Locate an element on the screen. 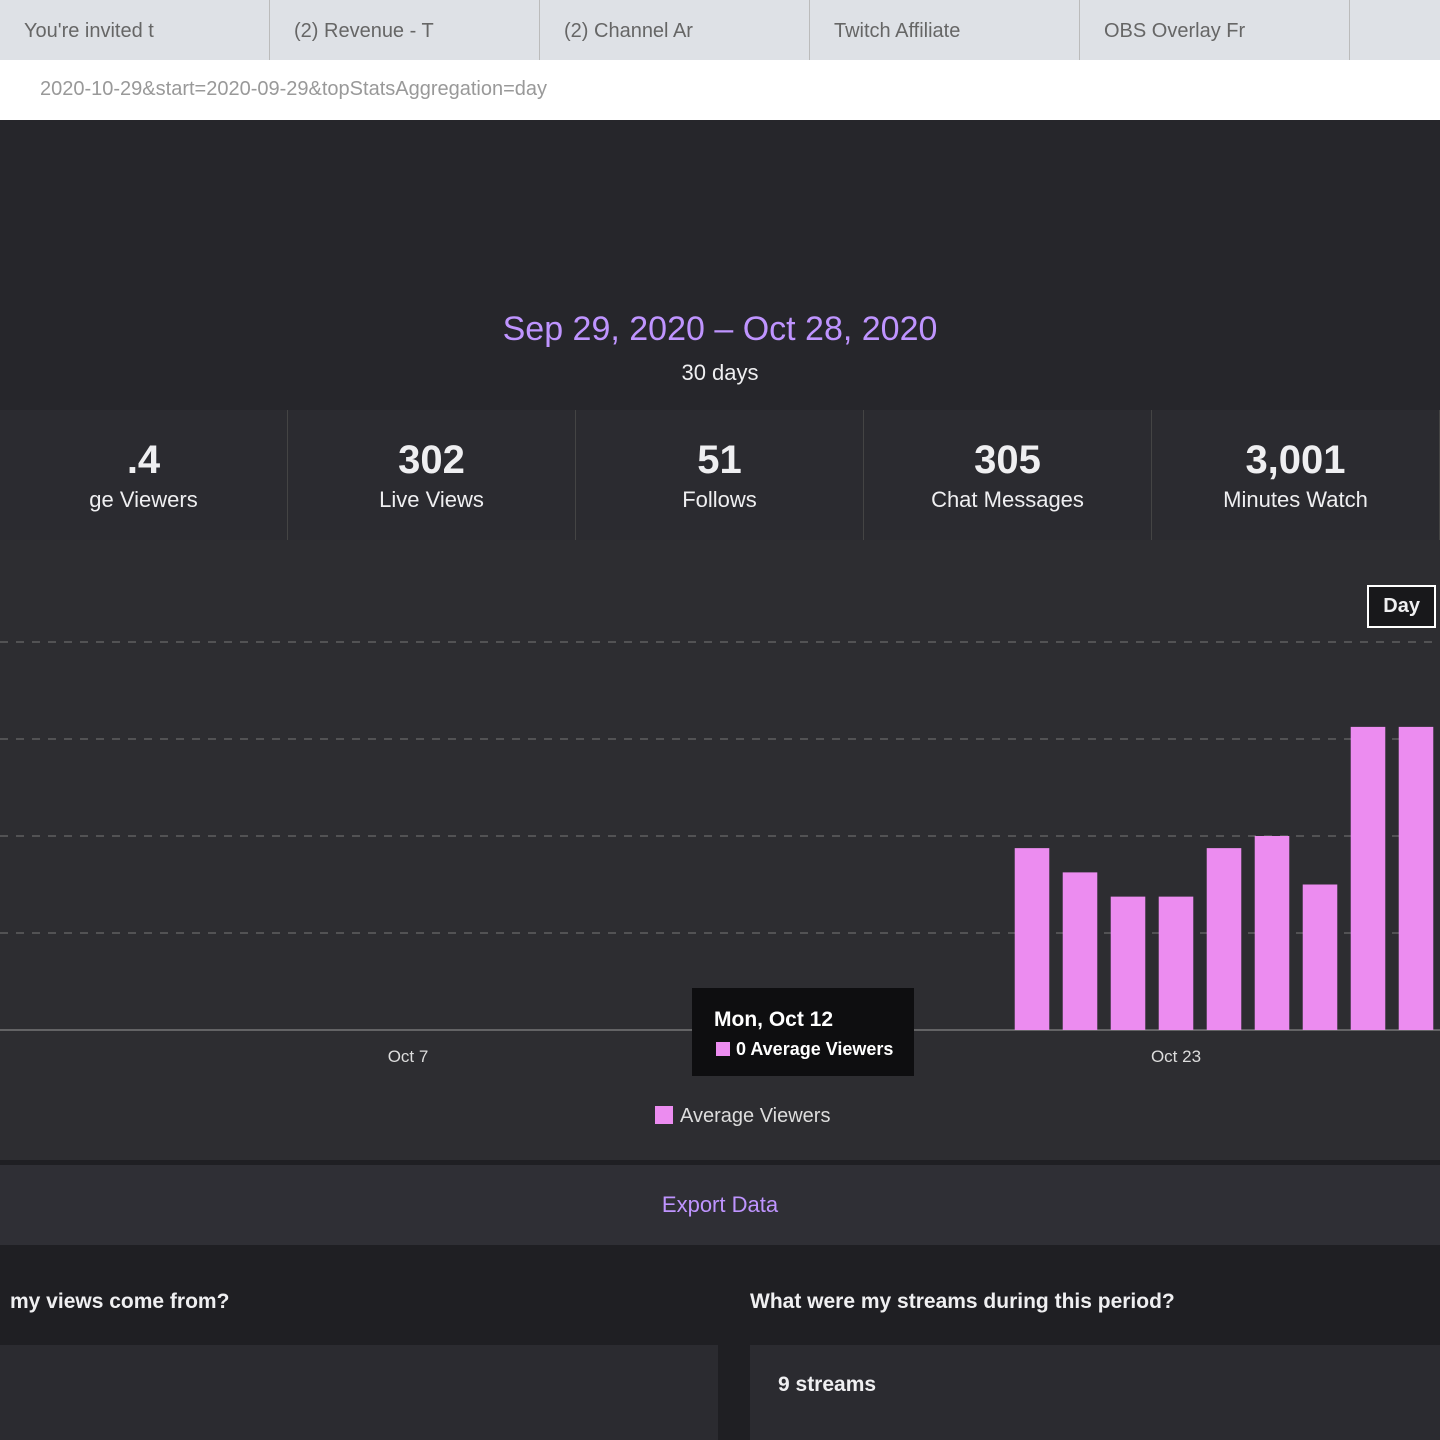 The height and width of the screenshot is (1440, 1440). date-range: Sep 29, 2020 – Oct 28, 2020 is located at coordinates (720, 329).